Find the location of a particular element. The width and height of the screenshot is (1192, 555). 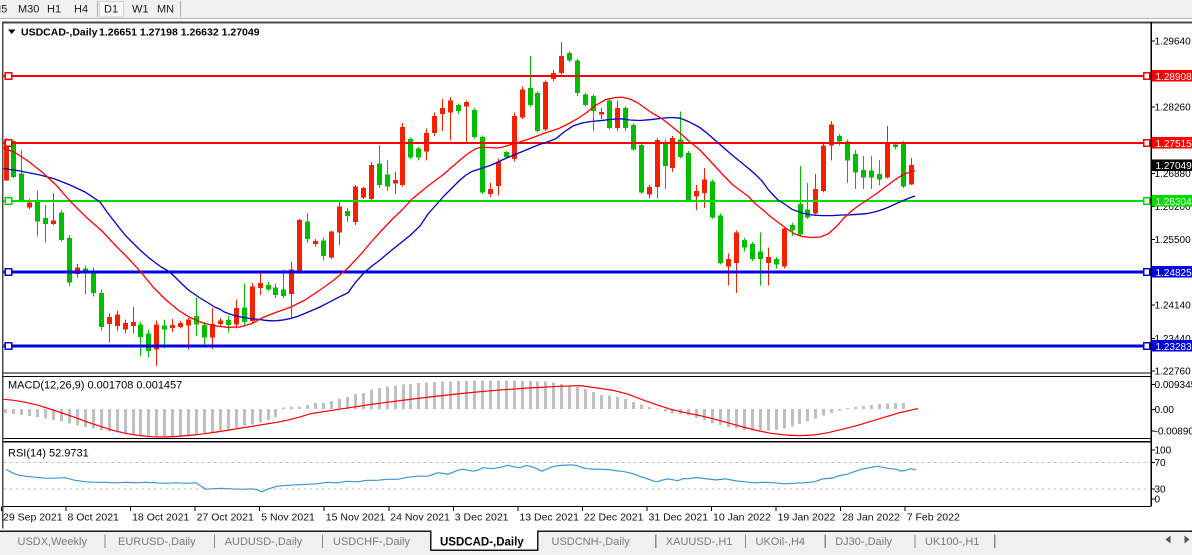

svg-text: 70 is located at coordinates (1161, 463).